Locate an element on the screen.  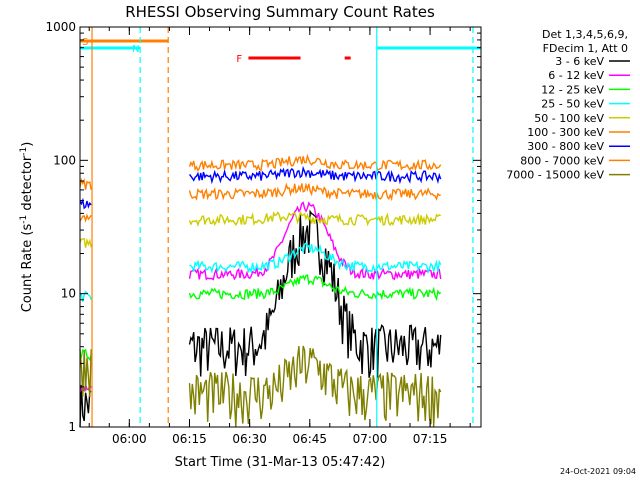
y-tick-label: 100 is located at coordinates (64, 160).